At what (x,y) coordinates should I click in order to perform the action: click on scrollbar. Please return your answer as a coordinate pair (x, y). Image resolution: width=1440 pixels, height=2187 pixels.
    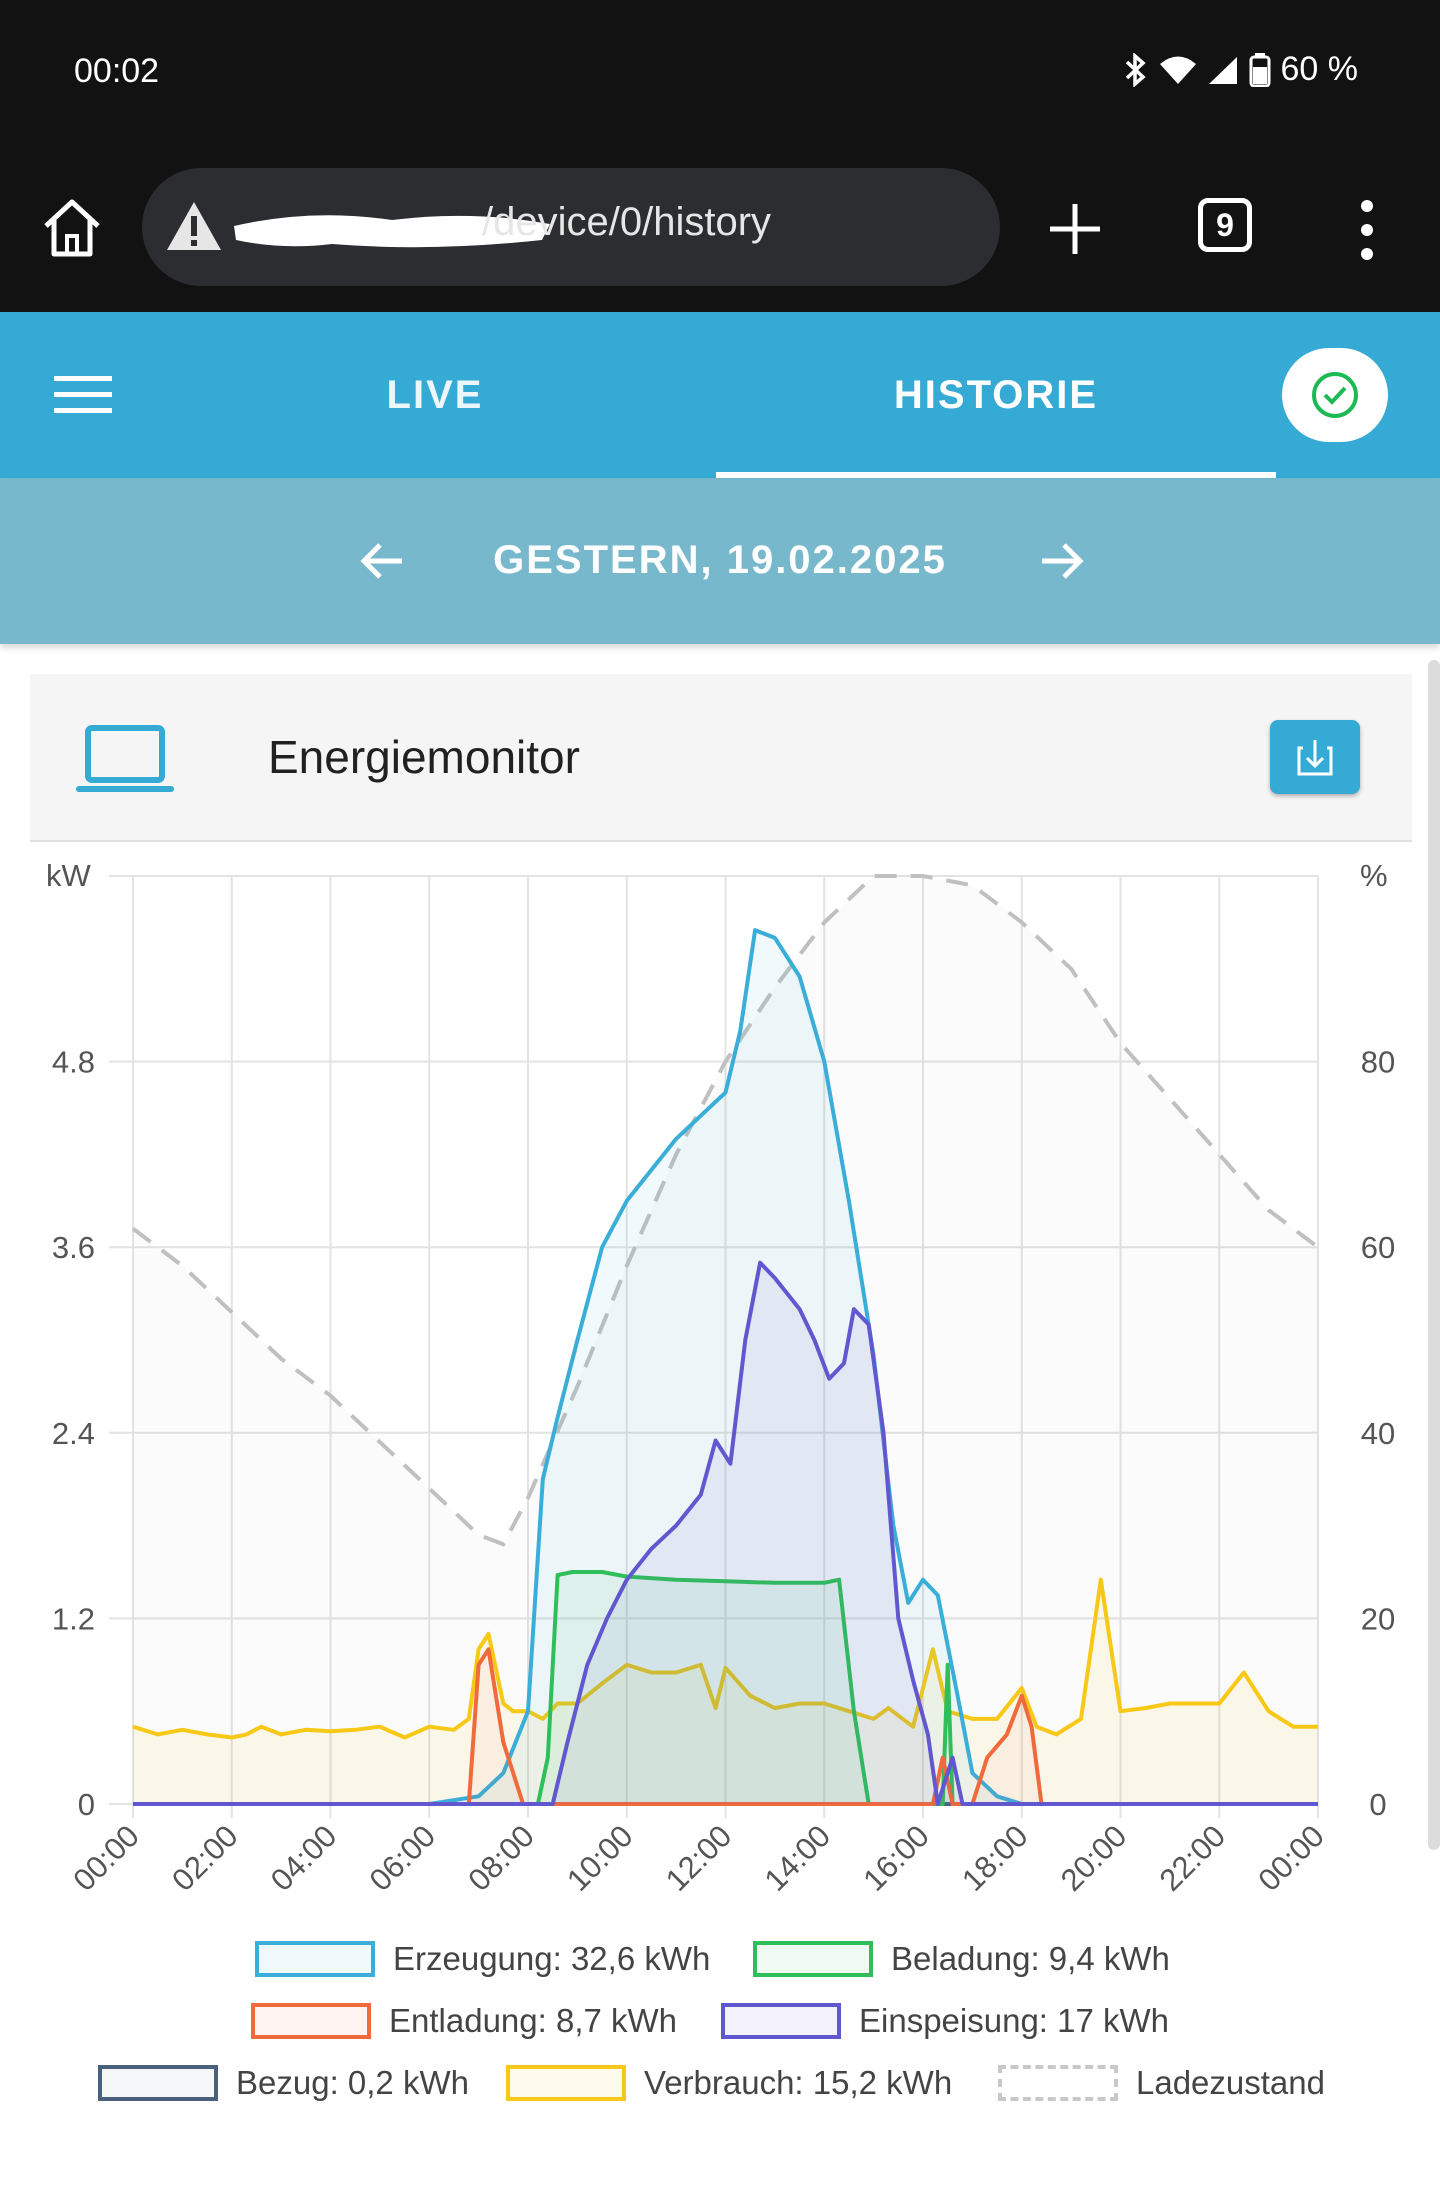
    Looking at the image, I should click on (1434, 1255).